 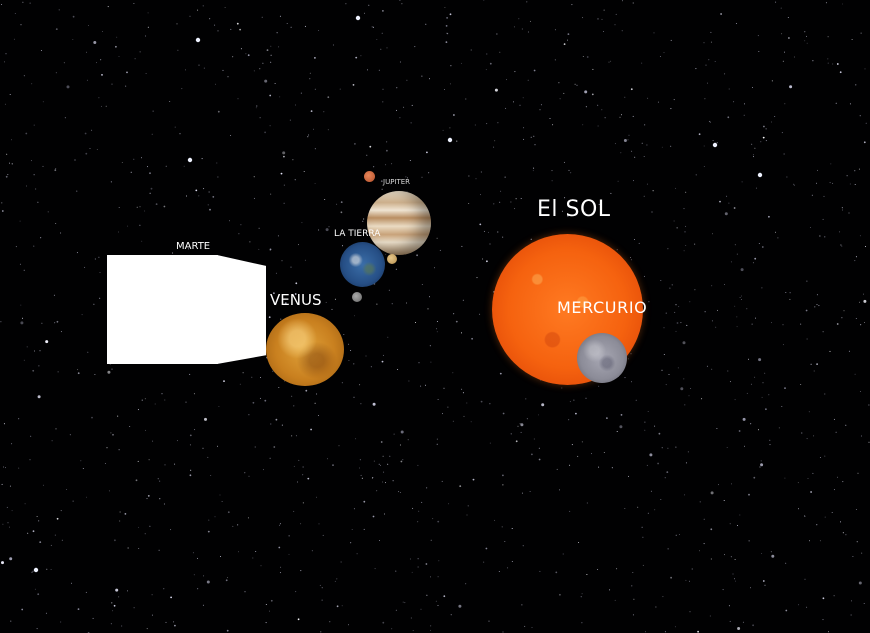 What do you see at coordinates (357, 297) in the screenshot?
I see `small-moon-gray` at bounding box center [357, 297].